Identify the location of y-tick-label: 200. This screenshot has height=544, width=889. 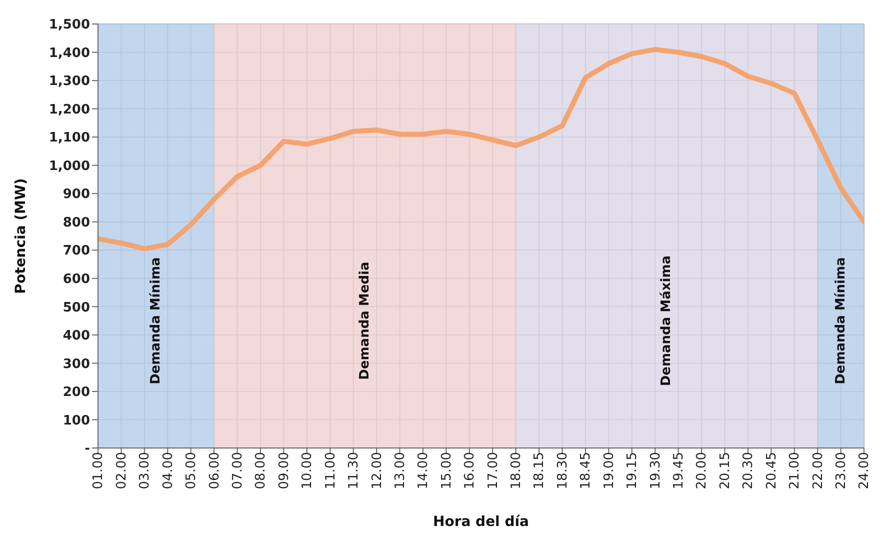
(76, 392).